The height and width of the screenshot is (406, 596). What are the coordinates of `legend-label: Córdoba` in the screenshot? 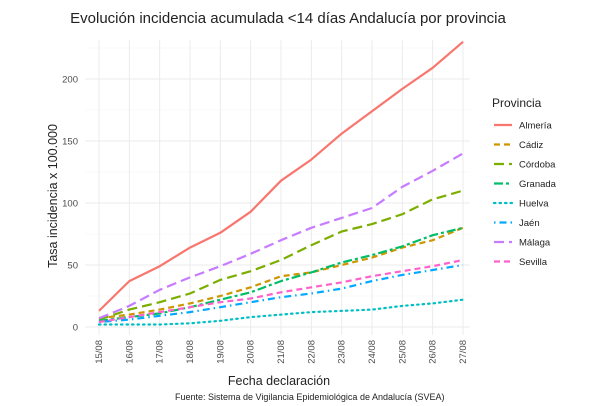 It's located at (537, 165).